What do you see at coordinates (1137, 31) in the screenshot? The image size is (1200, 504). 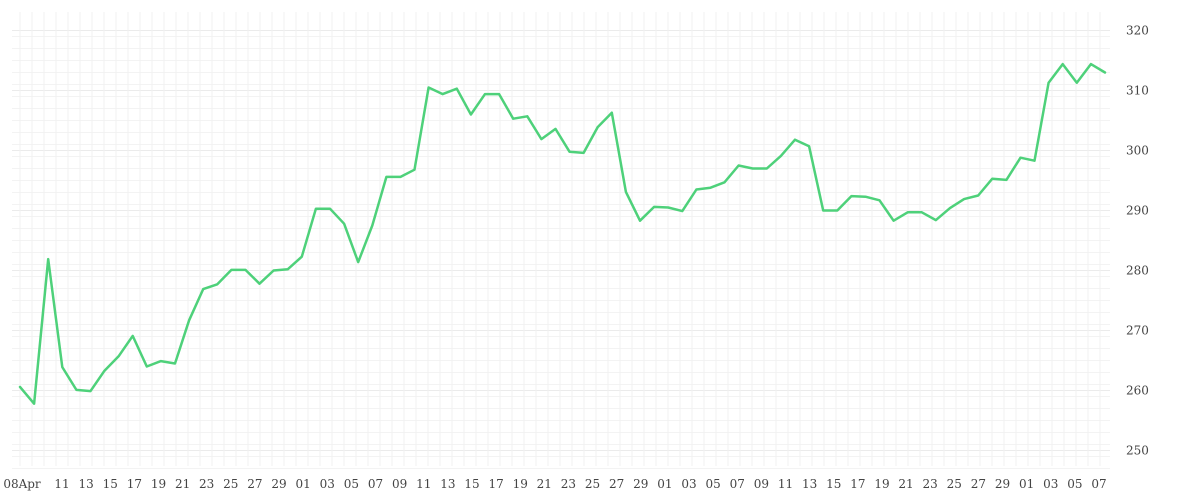 I see `y-tick-label: 320` at bounding box center [1137, 31].